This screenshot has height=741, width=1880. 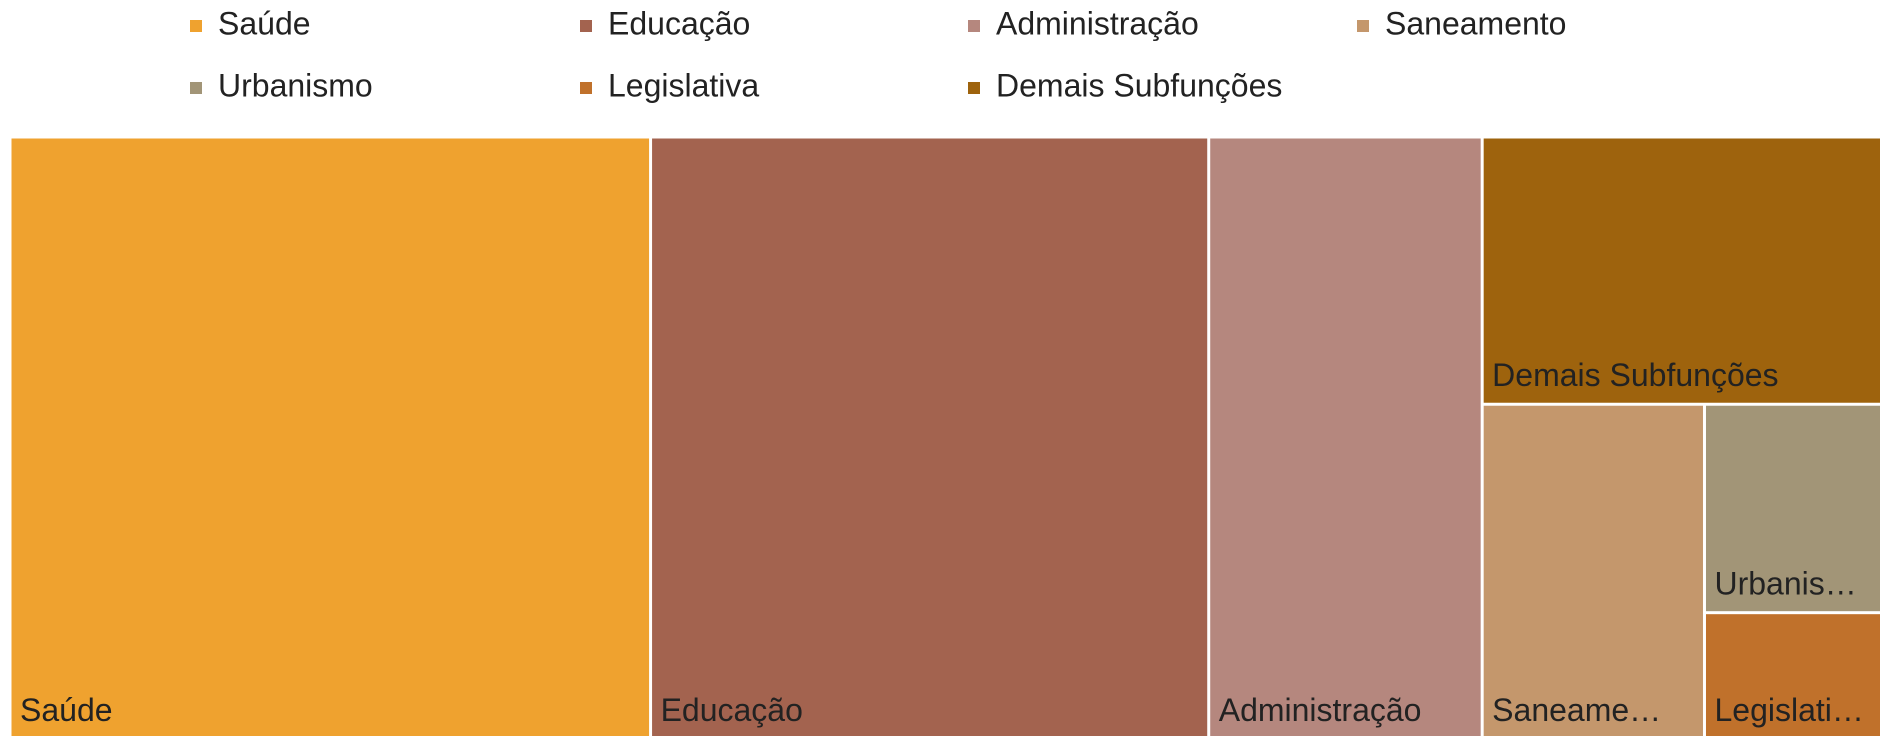 What do you see at coordinates (732, 710) in the screenshot?
I see `tile-label: Educação` at bounding box center [732, 710].